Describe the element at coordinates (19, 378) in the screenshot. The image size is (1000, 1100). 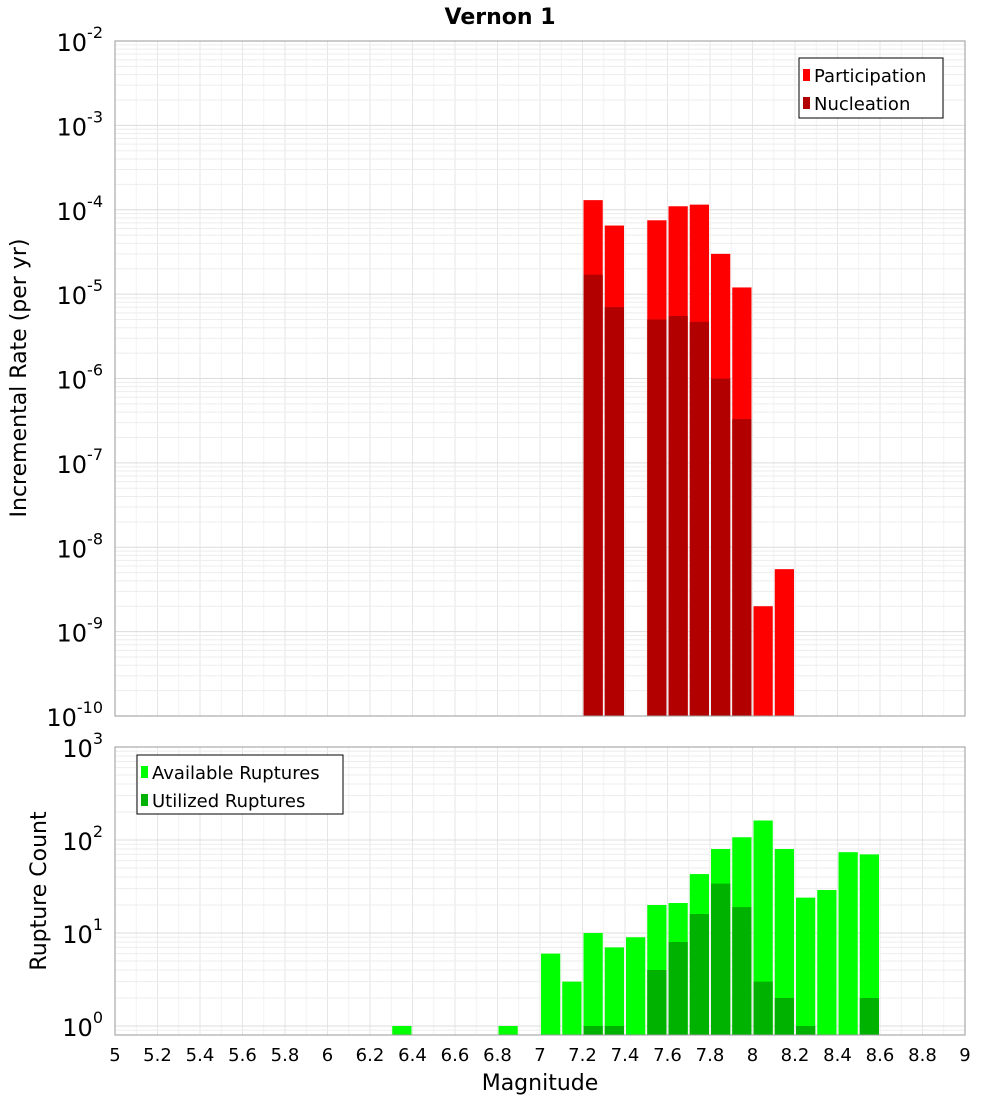
I see `y-axis-label: Incremental Rate (per yr)` at that location.